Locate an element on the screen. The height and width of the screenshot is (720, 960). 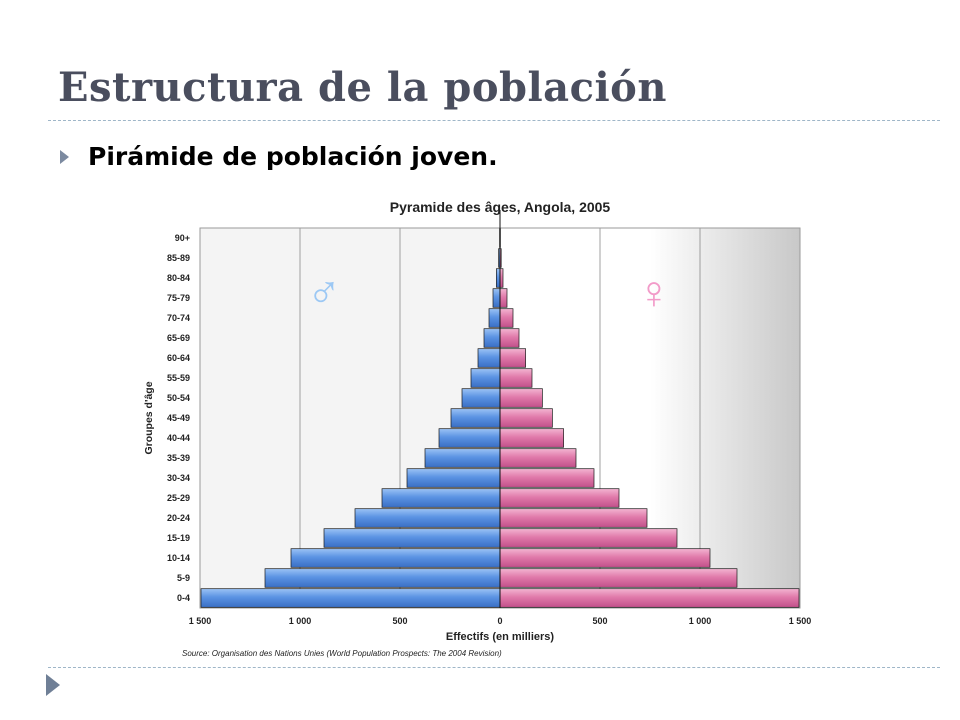
y-tick-label: 60-64 is located at coordinates (178, 358).